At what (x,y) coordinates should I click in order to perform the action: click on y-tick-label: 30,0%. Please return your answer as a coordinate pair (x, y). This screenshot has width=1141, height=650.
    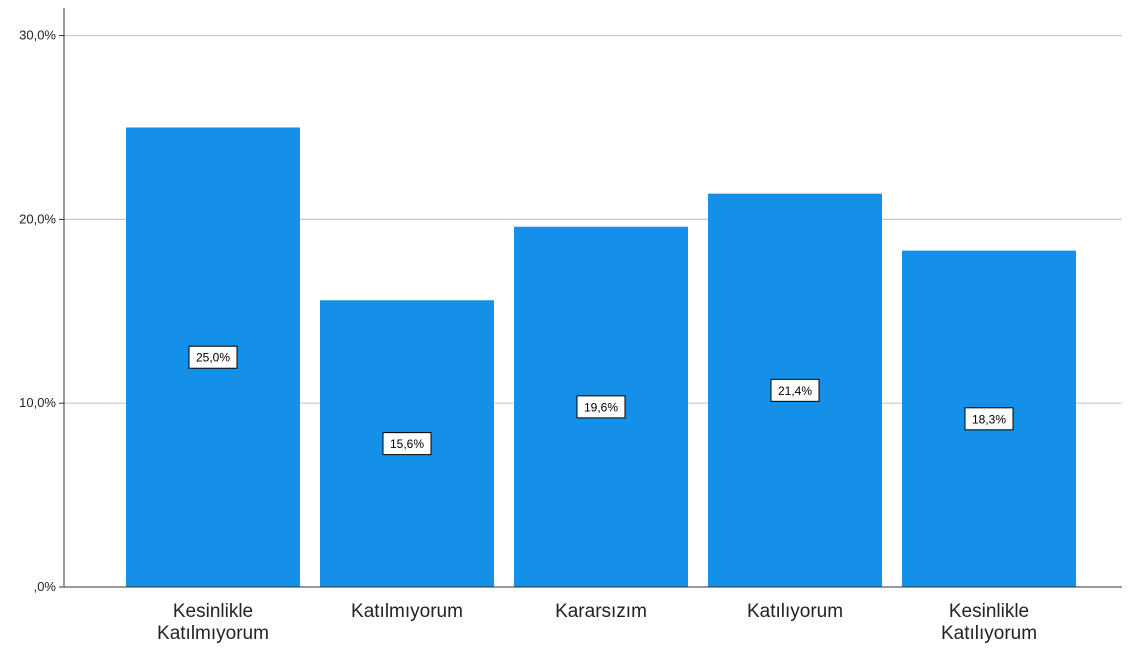
    Looking at the image, I should click on (37, 35).